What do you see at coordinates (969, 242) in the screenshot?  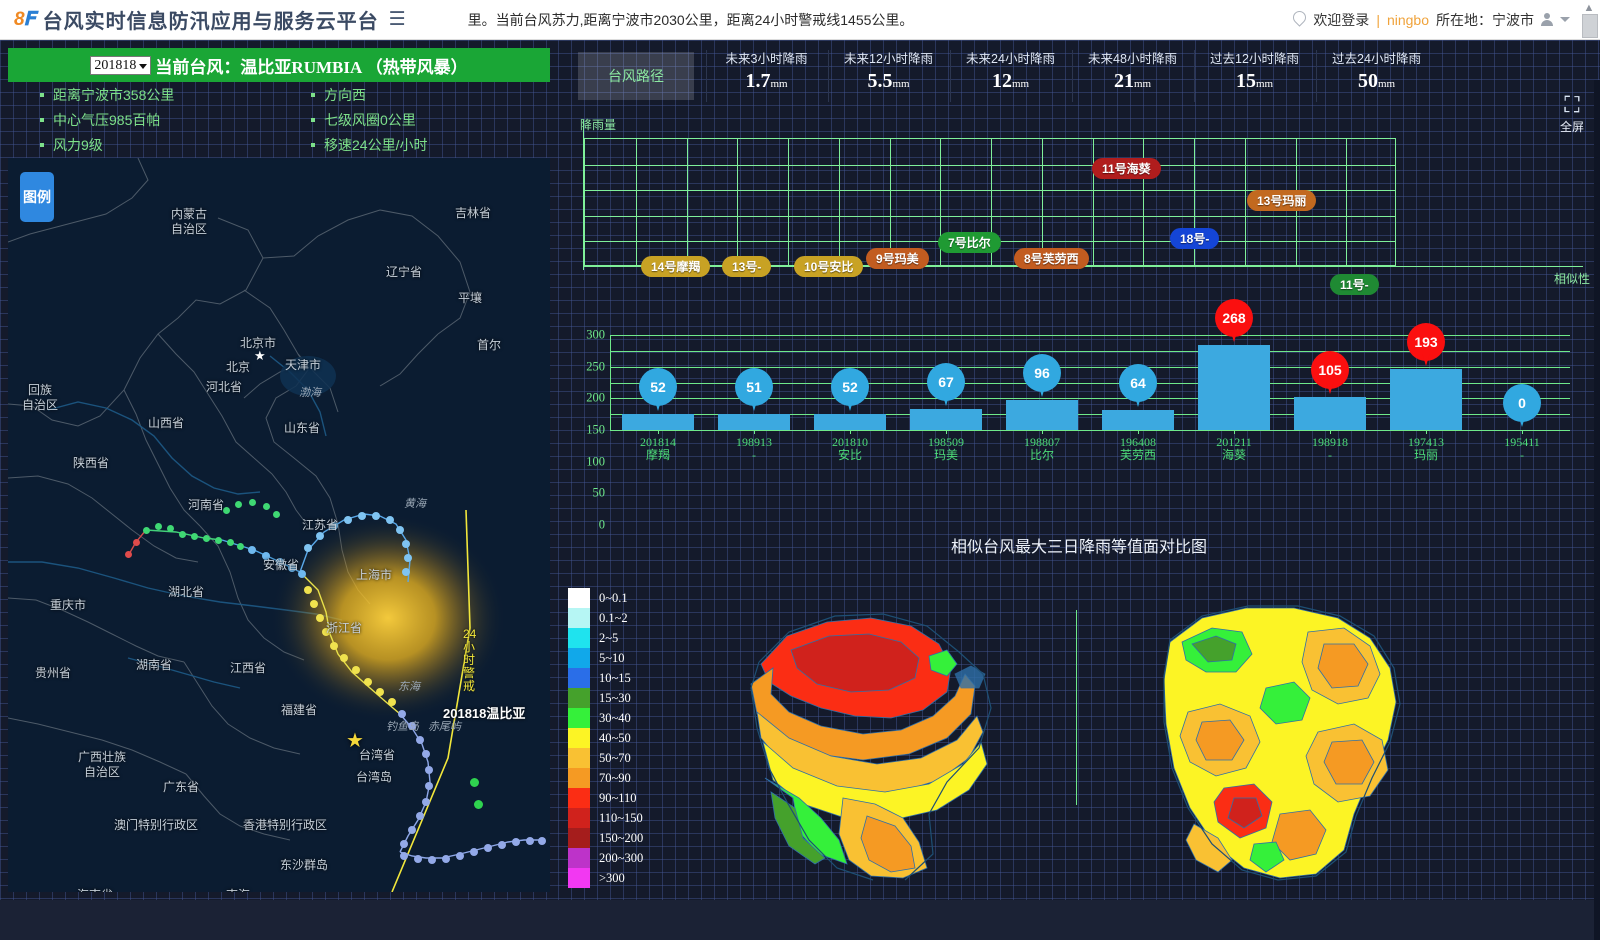 I see `similarity-point: 7号比尔` at bounding box center [969, 242].